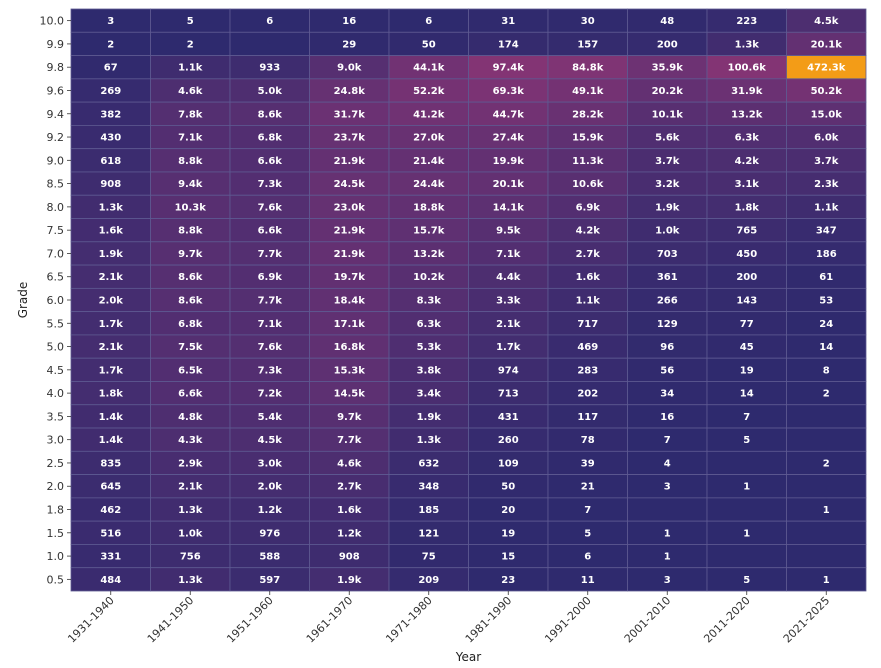  I want to click on cell-value-label: 6.8k, so click(190, 324).